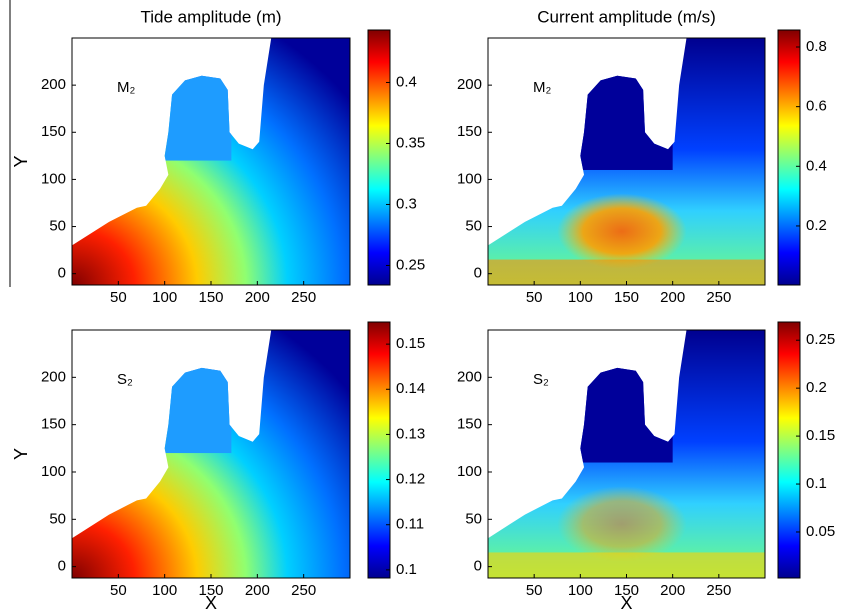  Describe the element at coordinates (626, 16) in the screenshot. I see `panel-title: Current amplitude (m/s)` at that location.